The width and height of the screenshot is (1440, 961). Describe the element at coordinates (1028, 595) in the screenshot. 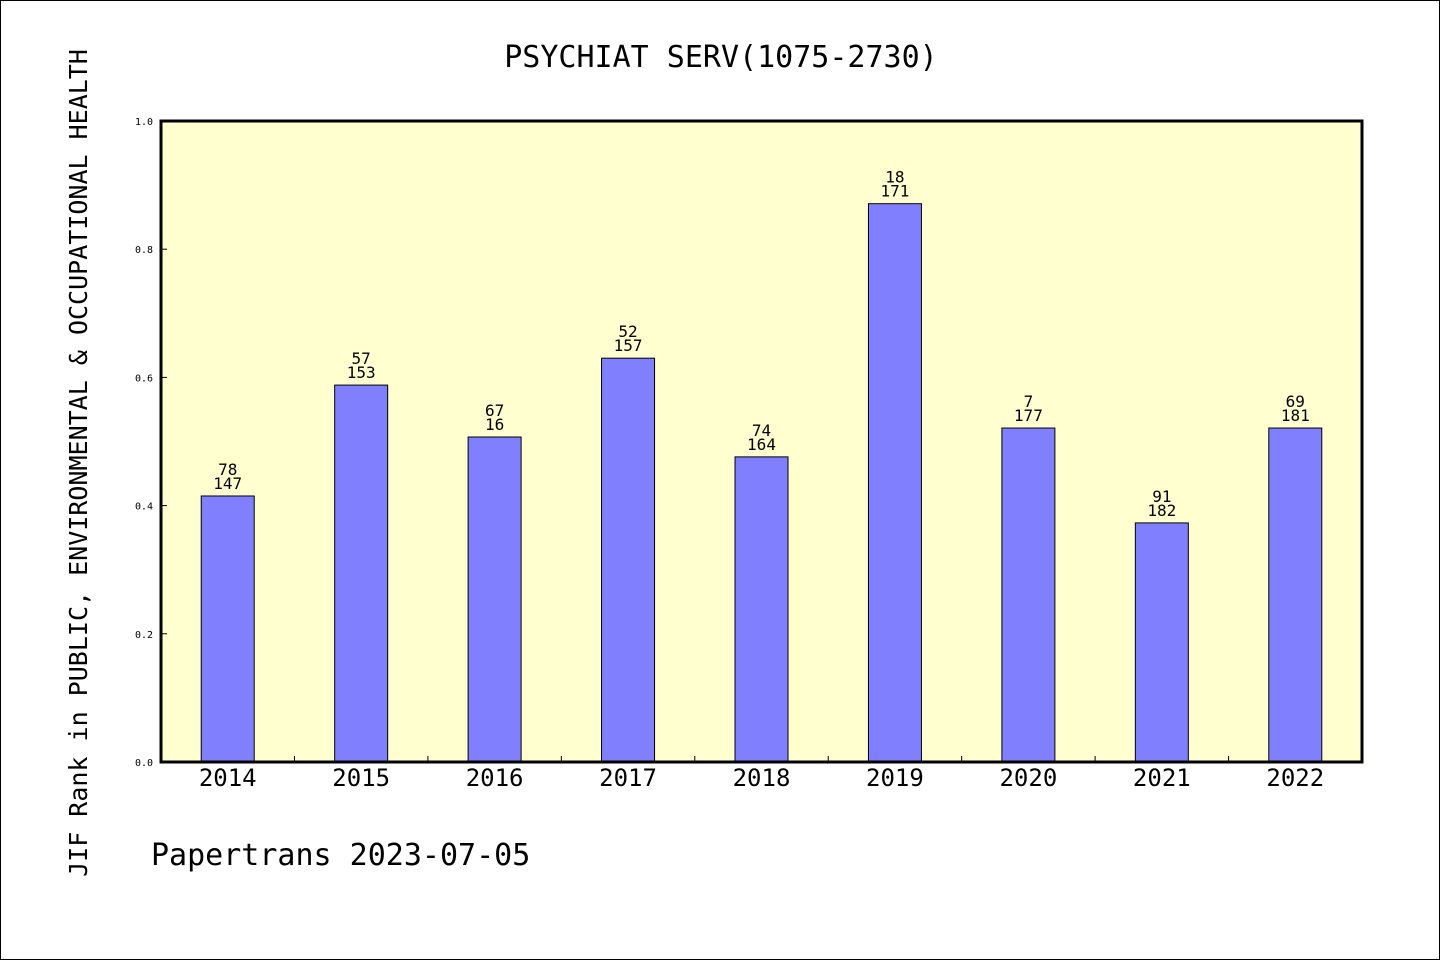

I see `bar-2020` at that location.